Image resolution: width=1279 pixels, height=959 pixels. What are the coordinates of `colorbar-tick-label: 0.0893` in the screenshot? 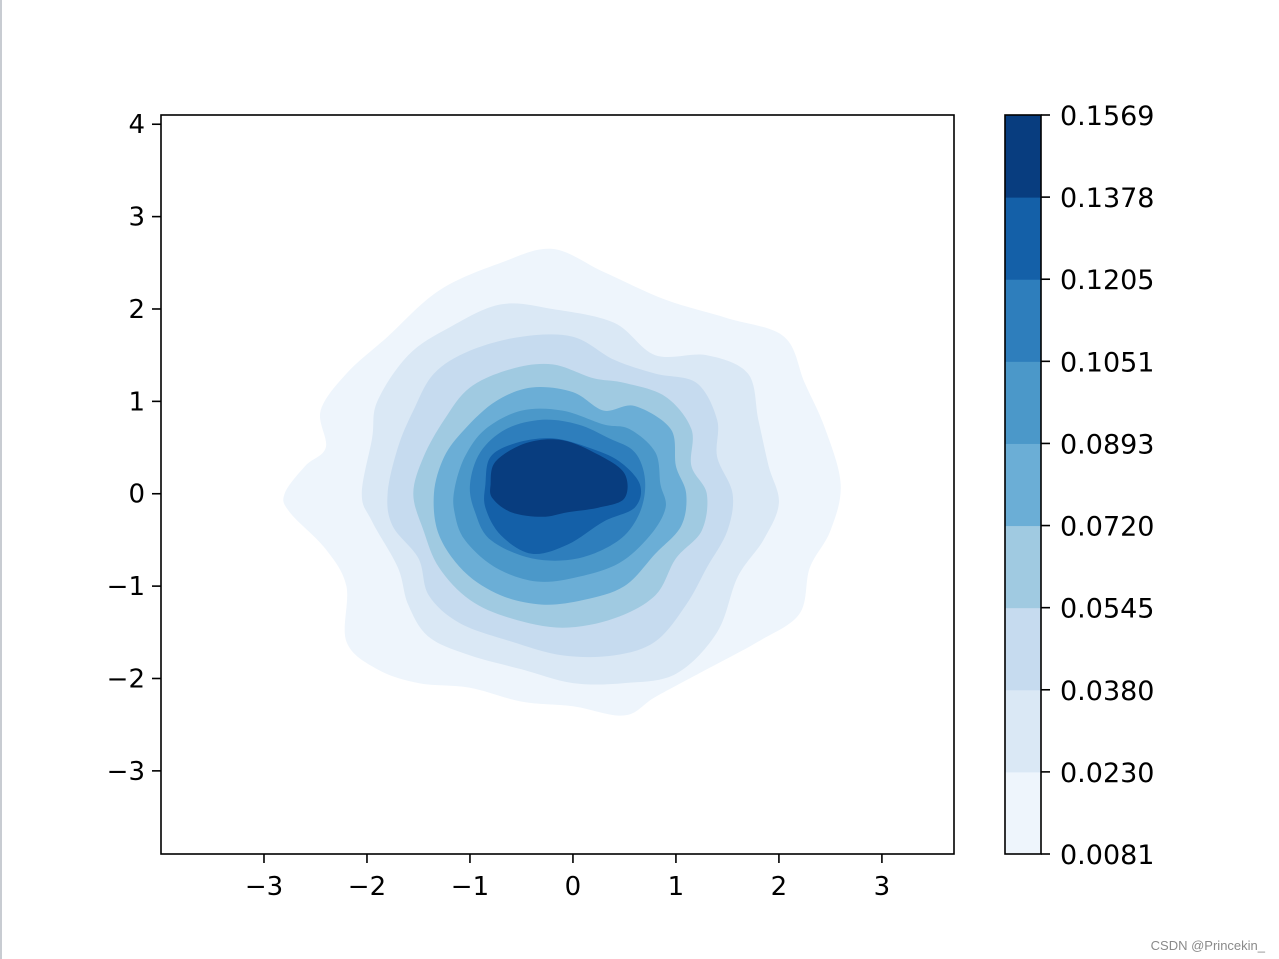 It's located at (1107, 444).